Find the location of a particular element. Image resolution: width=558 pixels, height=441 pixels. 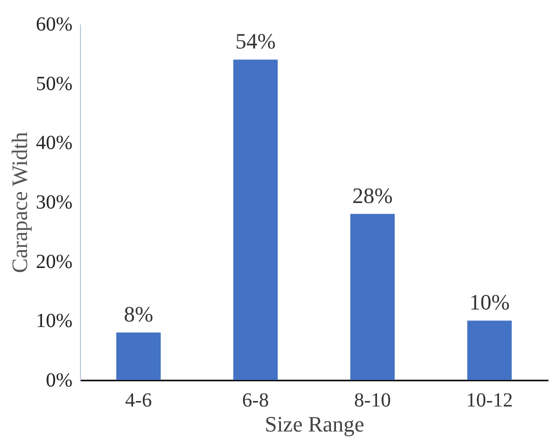

y-tick-label: 40% is located at coordinates (54, 143).